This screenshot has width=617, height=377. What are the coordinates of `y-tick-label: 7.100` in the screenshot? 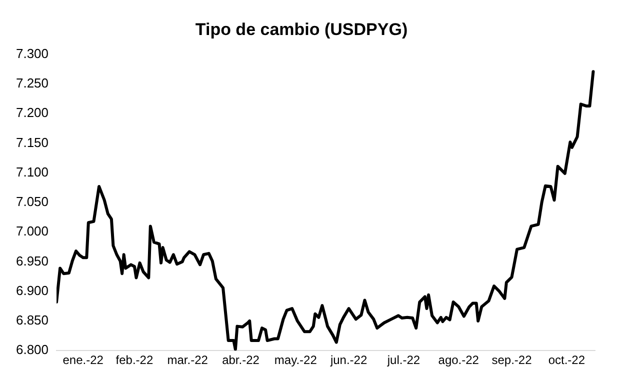 It's located at (32, 172).